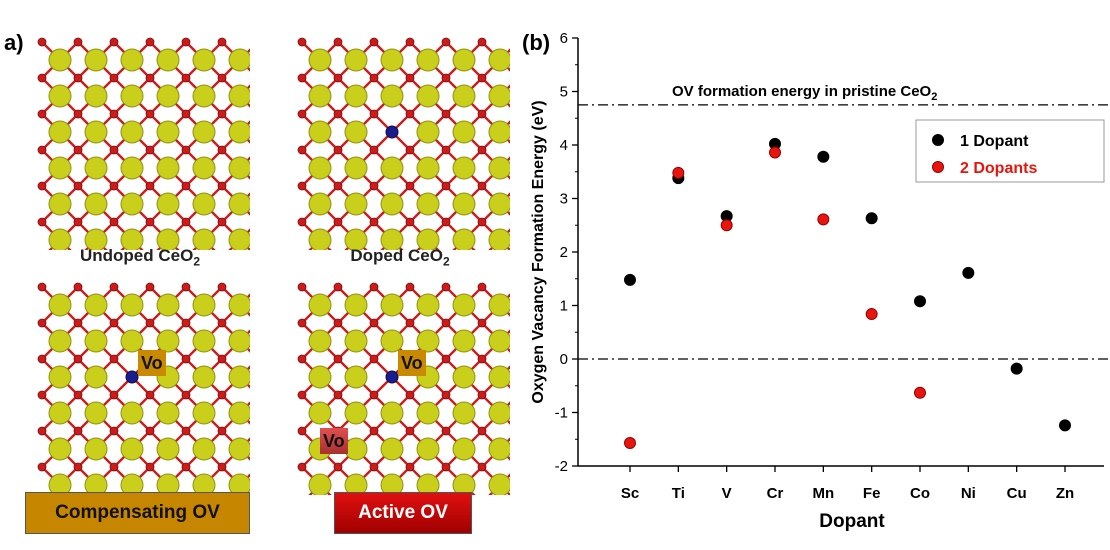 This screenshot has width=1110, height=550. I want to click on caption-undoped-text: Undoped CeO, so click(136, 255).